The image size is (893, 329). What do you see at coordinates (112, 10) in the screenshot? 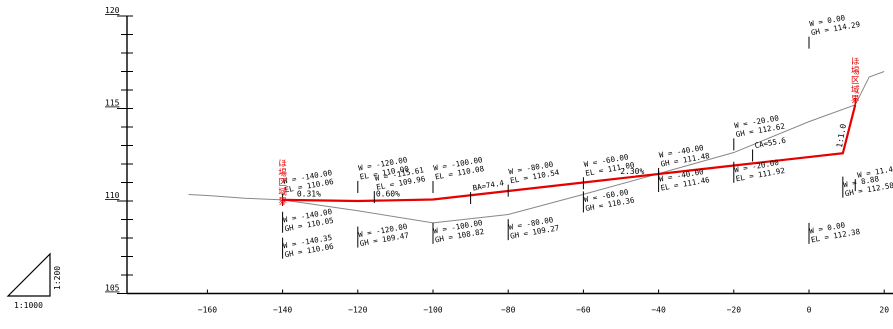
I see `y-tick-label: 120` at bounding box center [112, 10].